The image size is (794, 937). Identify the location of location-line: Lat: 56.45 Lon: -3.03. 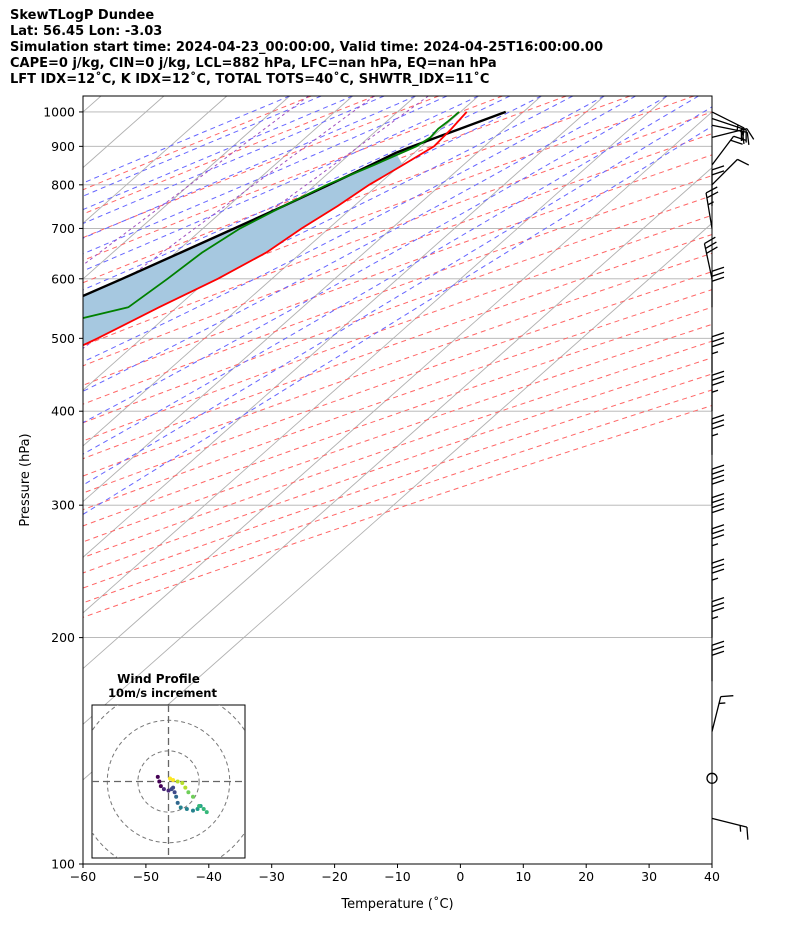
(86, 31).